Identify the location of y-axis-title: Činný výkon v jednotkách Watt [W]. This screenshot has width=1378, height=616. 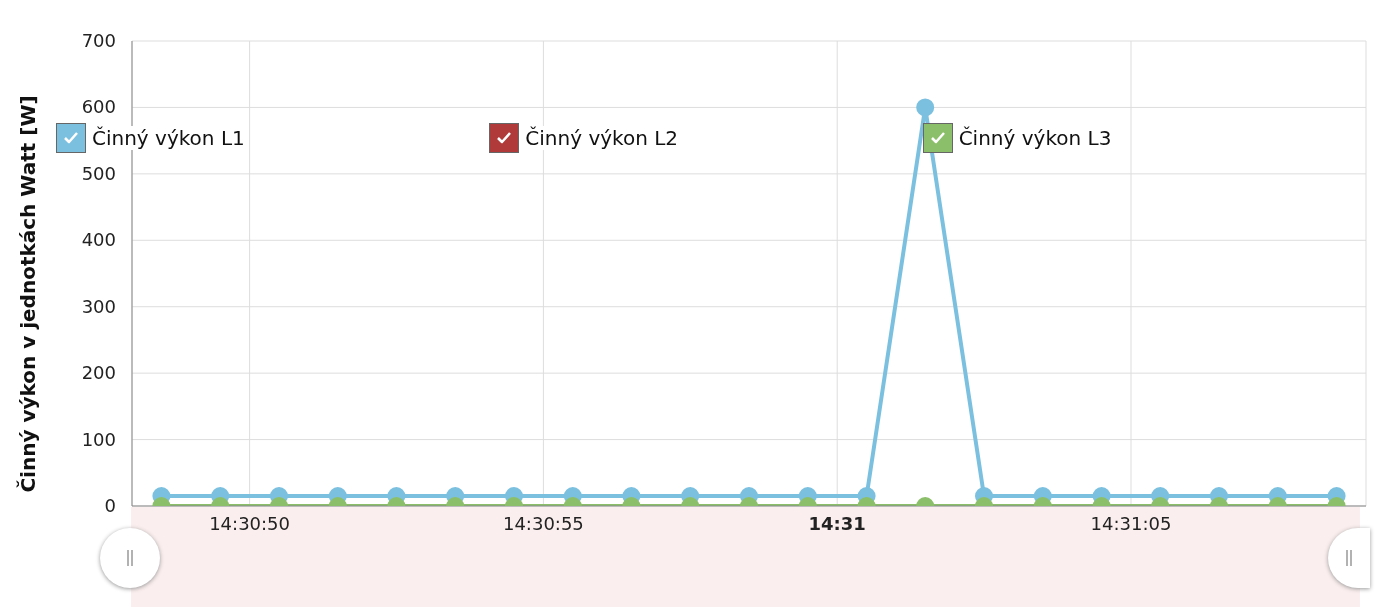
(28, 293).